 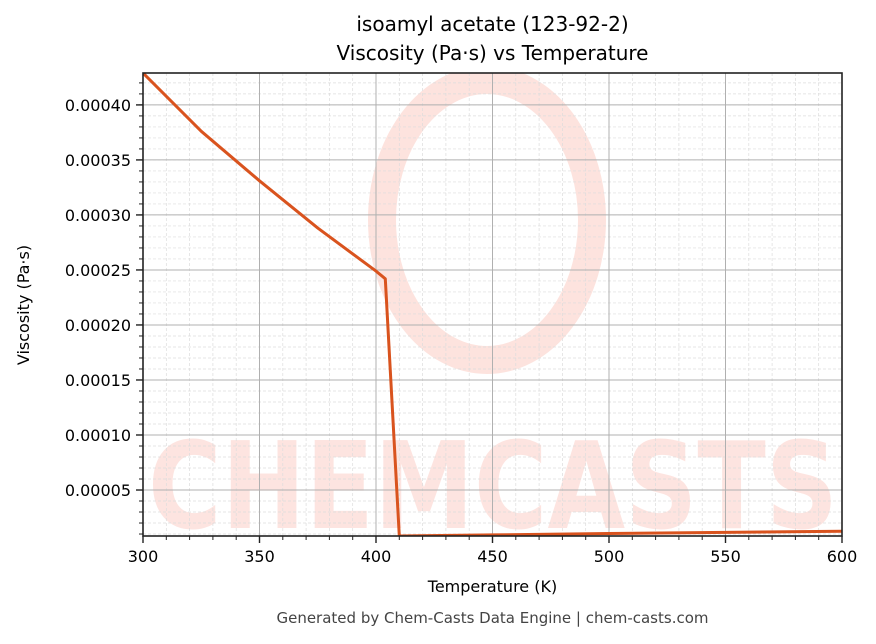 What do you see at coordinates (143, 556) in the screenshot?
I see `x-tick-label: 300` at bounding box center [143, 556].